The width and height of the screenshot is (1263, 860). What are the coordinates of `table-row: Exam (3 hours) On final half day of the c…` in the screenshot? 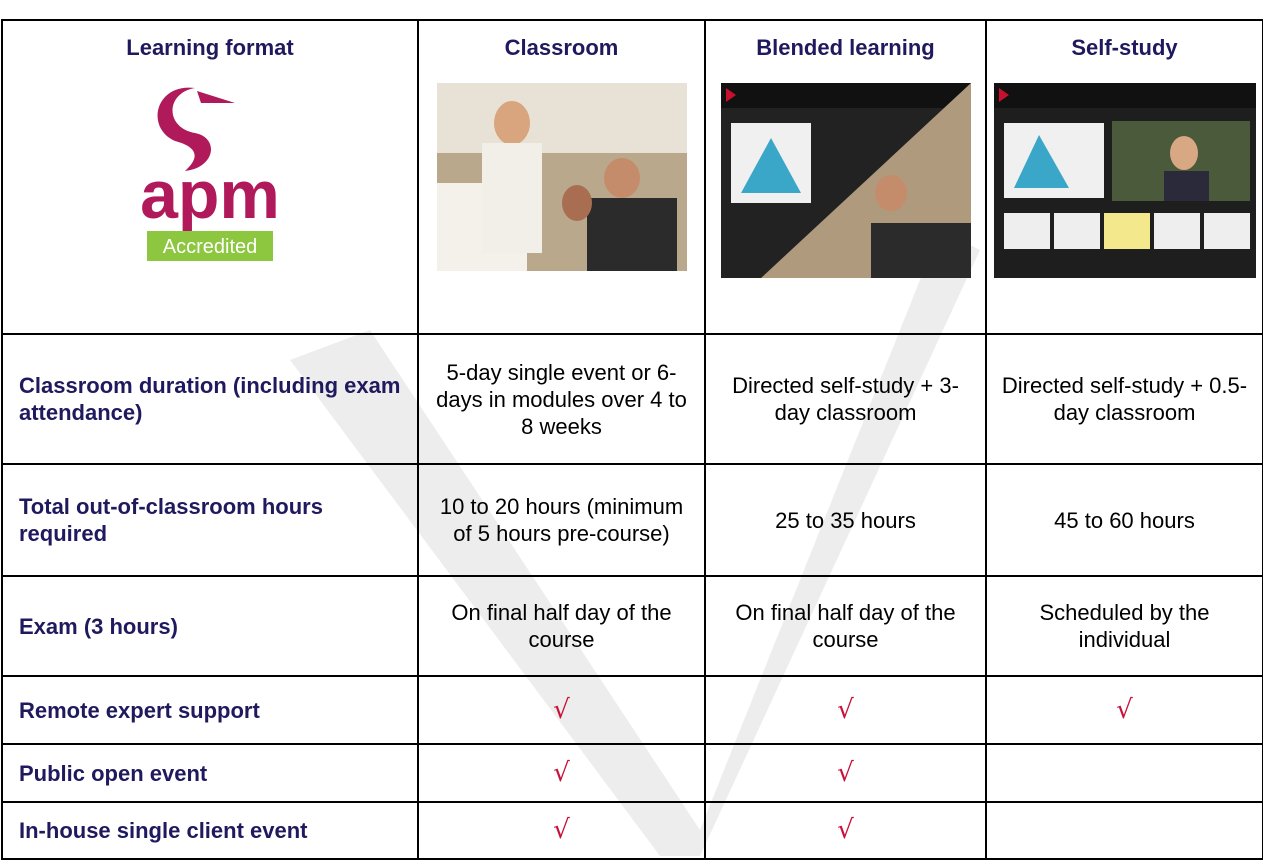 It's located at (632, 626).